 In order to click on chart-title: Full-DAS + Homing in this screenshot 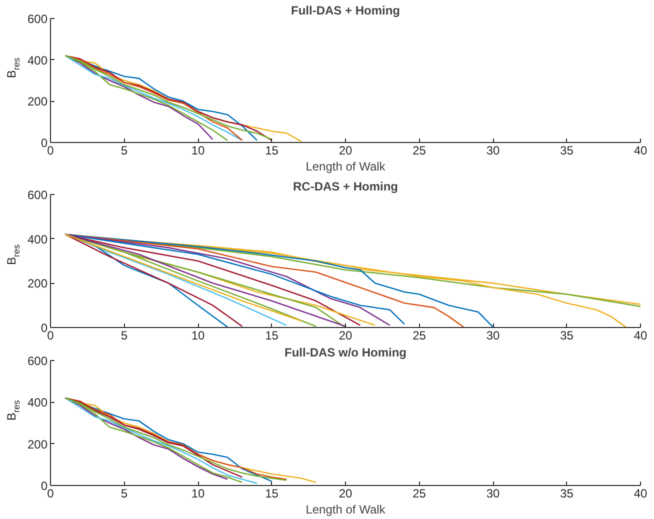, I will do `click(345, 11)`.